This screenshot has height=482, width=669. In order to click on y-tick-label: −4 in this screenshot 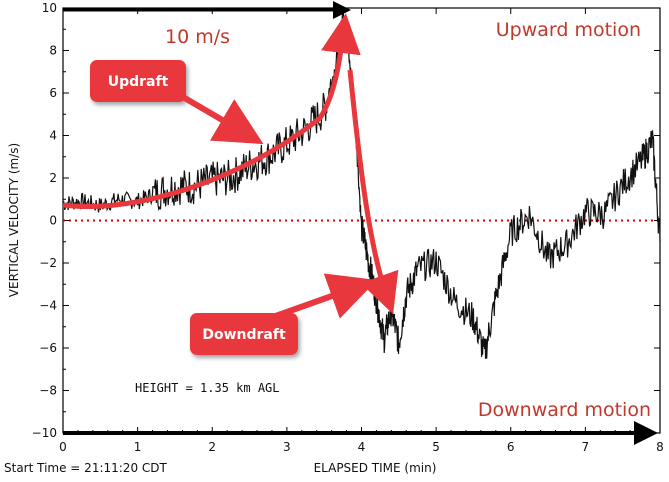, I will do `click(48, 306)`.